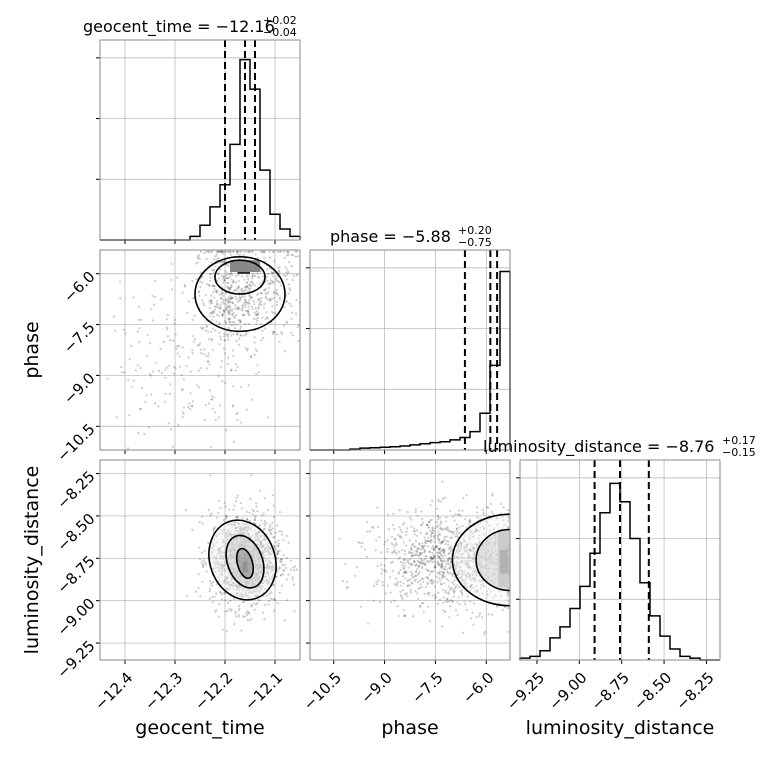  I want to click on title-phase-minus: −0.75, so click(475, 242).